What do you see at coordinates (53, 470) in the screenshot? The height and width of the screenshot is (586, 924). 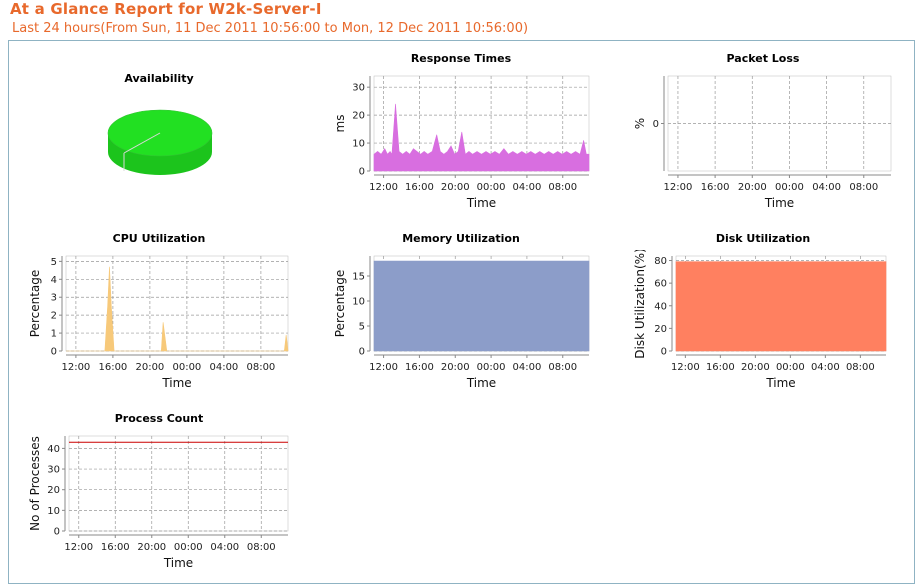 I see `process-ytick-label: 30` at bounding box center [53, 470].